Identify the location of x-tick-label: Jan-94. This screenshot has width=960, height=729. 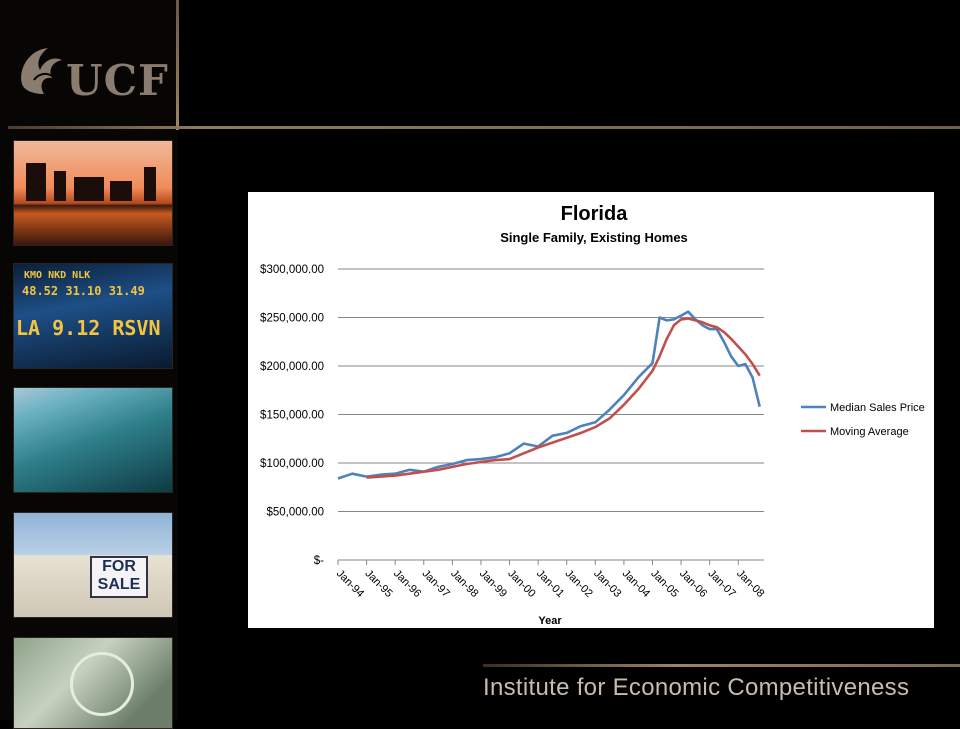
(350, 584).